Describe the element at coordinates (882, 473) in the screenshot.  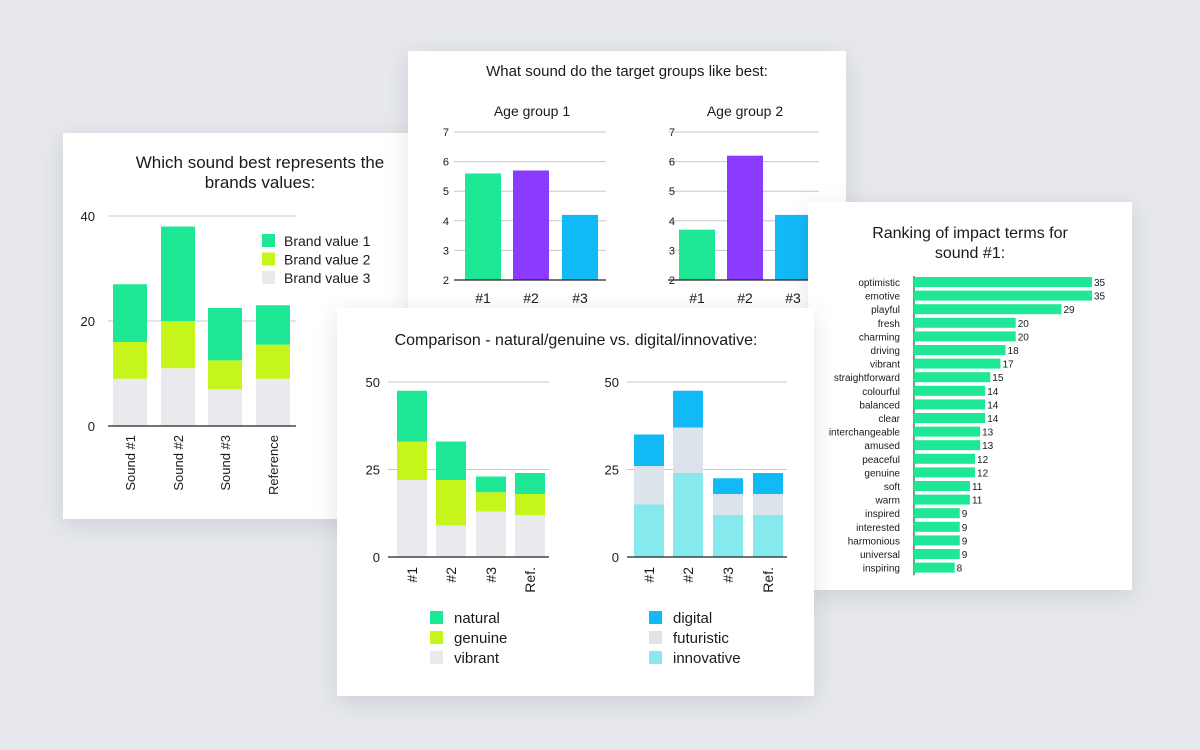
I see `row-label: genuine` at that location.